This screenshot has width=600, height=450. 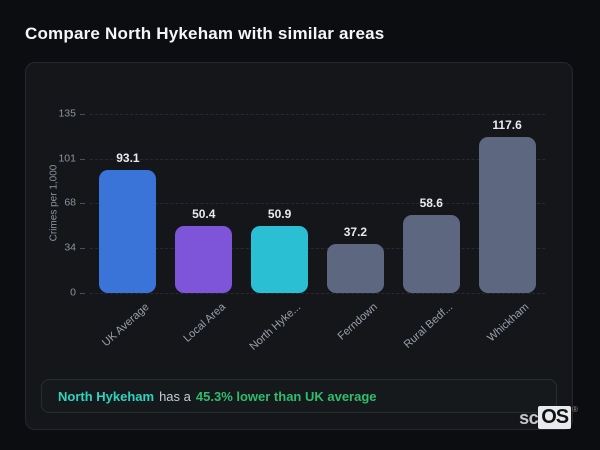 What do you see at coordinates (70, 247) in the screenshot?
I see `y-tick-label: 34` at bounding box center [70, 247].